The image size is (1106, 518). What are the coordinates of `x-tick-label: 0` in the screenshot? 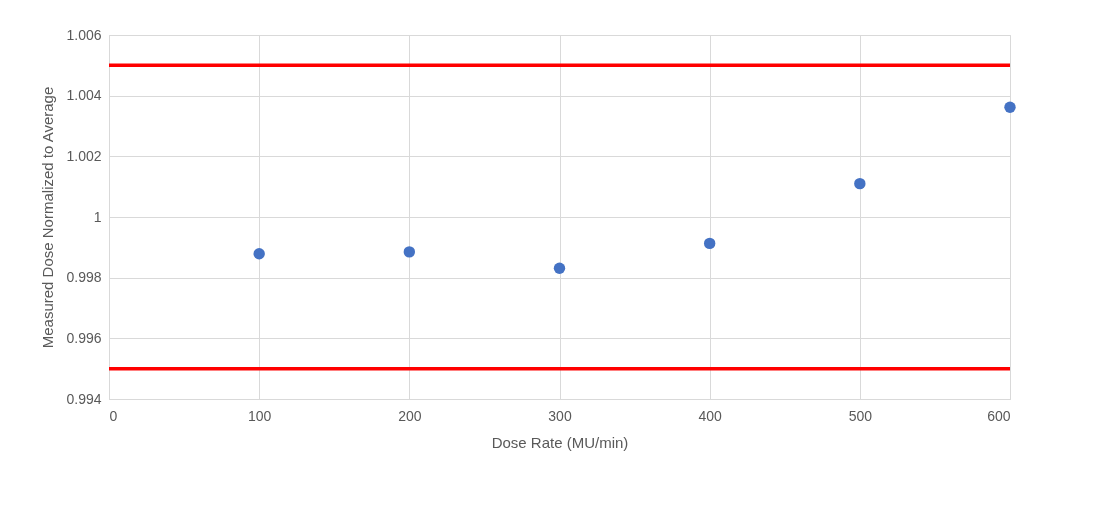 It's located at (113, 415).